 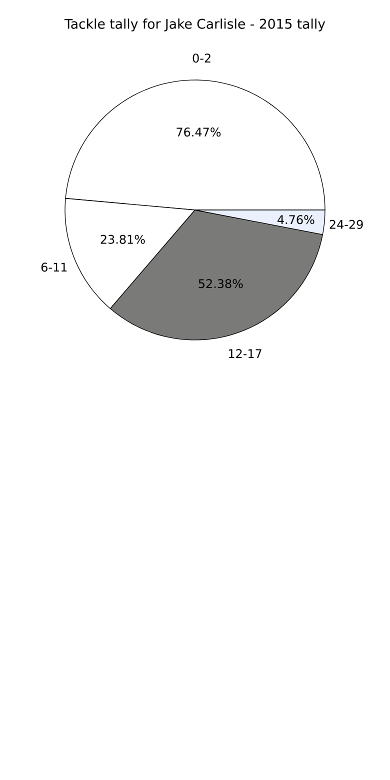 What do you see at coordinates (220, 283) in the screenshot?
I see `data-label: 52.38%` at bounding box center [220, 283].